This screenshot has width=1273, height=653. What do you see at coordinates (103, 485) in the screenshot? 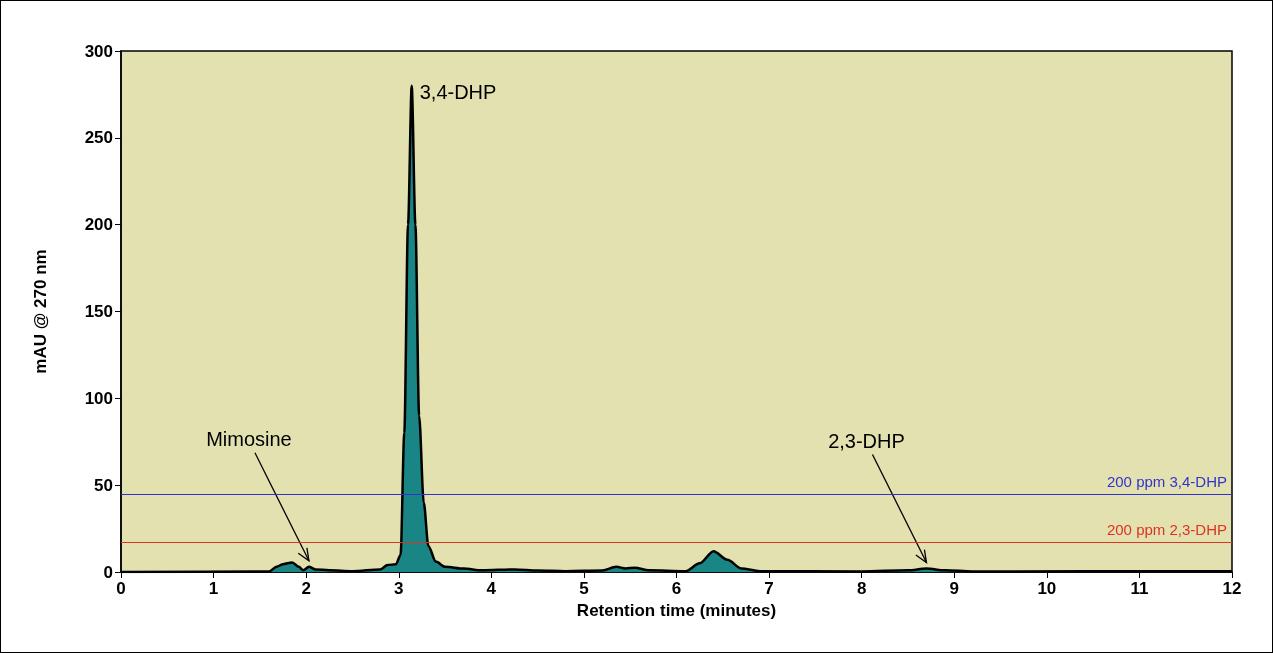
I see `y-tick-label: 50` at bounding box center [103, 485].